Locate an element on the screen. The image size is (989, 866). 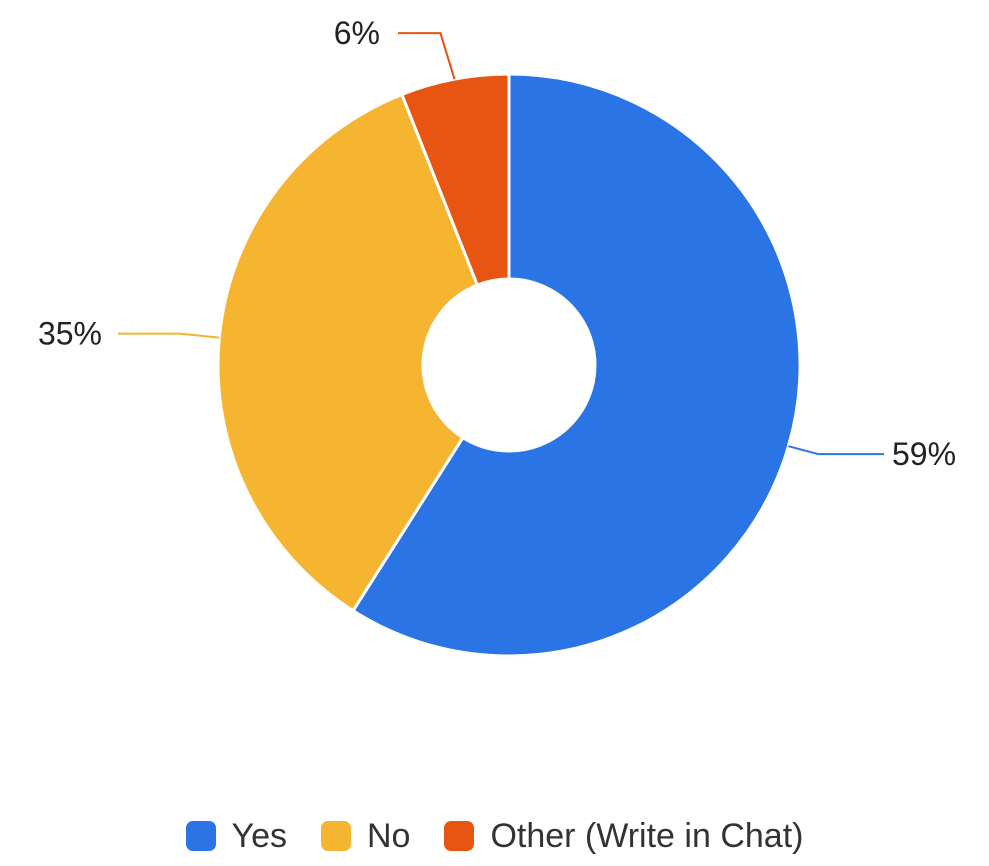
slice-label-yes: 59% is located at coordinates (924, 454).